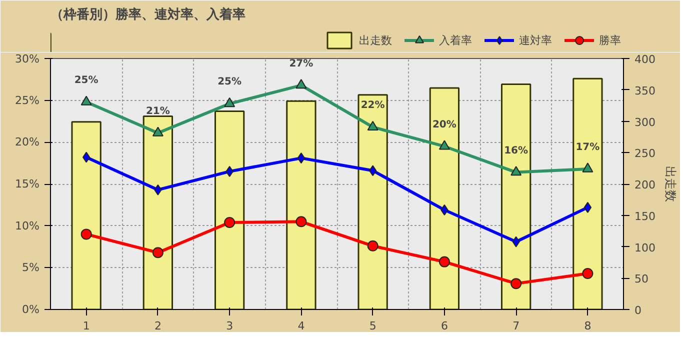 The height and width of the screenshot is (339, 687). Describe the element at coordinates (645, 153) in the screenshot. I see `y2-tick-label: 250` at that location.